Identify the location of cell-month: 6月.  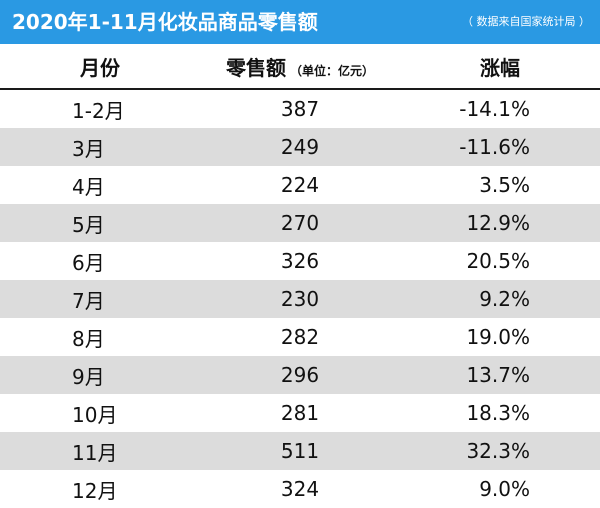
(100, 261).